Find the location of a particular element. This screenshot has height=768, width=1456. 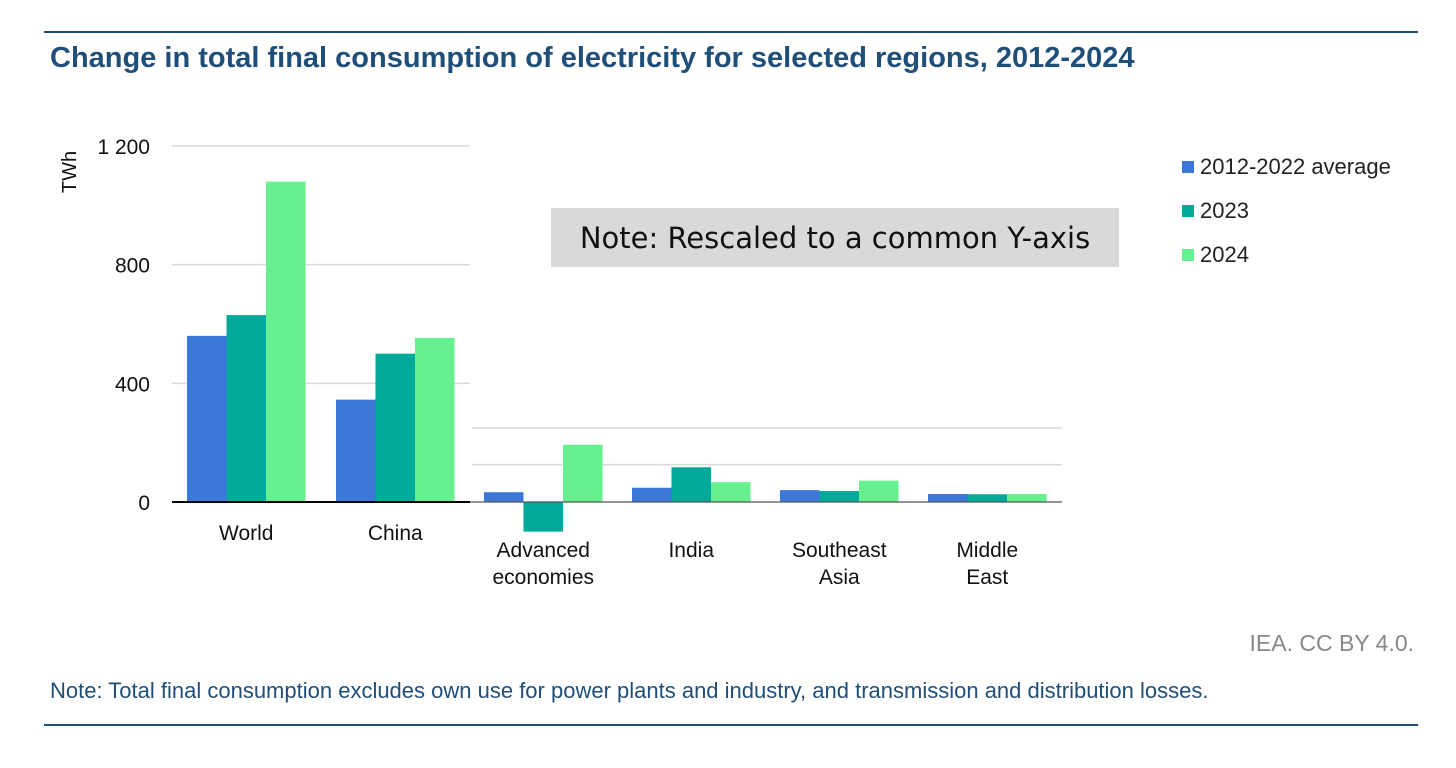

y-tick-label: 800 is located at coordinates (132, 266).